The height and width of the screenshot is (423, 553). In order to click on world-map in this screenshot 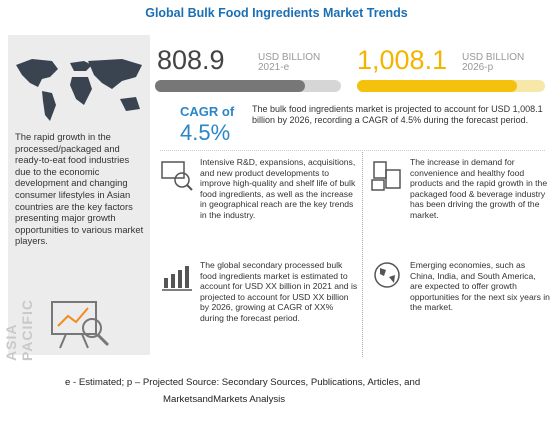, I will do `click(79, 90)`.